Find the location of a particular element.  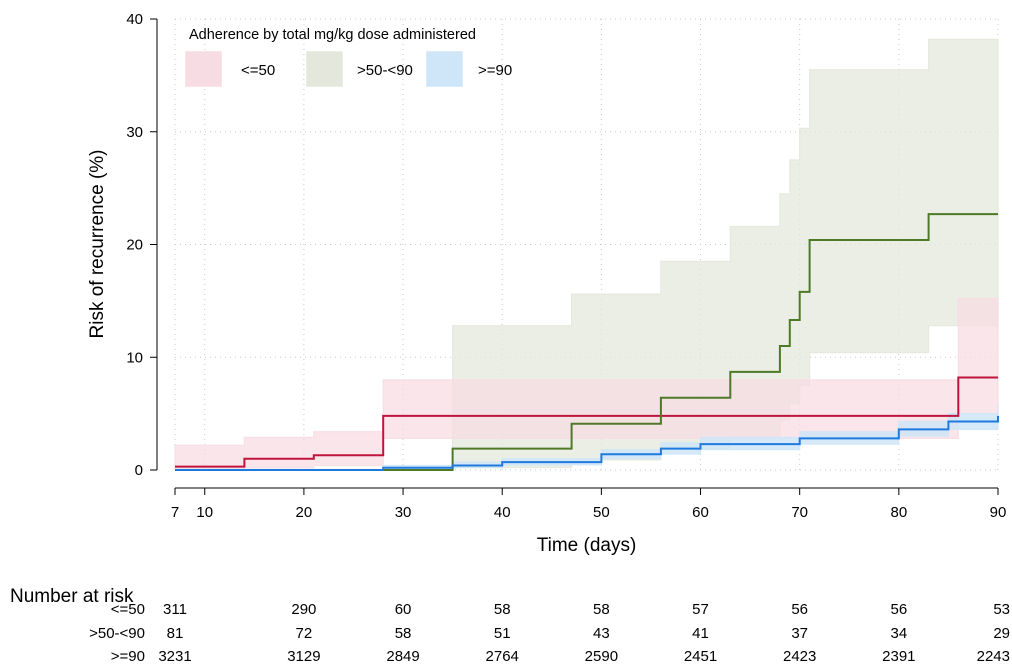

risk-value: 81 is located at coordinates (175, 633).